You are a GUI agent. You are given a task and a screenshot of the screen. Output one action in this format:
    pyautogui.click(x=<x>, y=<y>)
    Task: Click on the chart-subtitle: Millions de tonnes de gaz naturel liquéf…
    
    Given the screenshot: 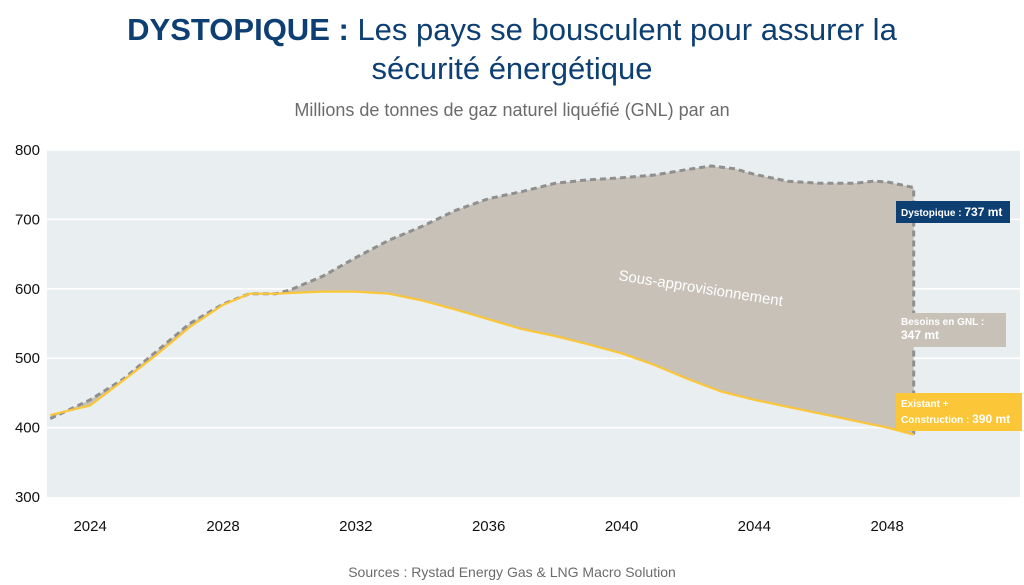 What is the action you would take?
    pyautogui.click(x=512, y=110)
    